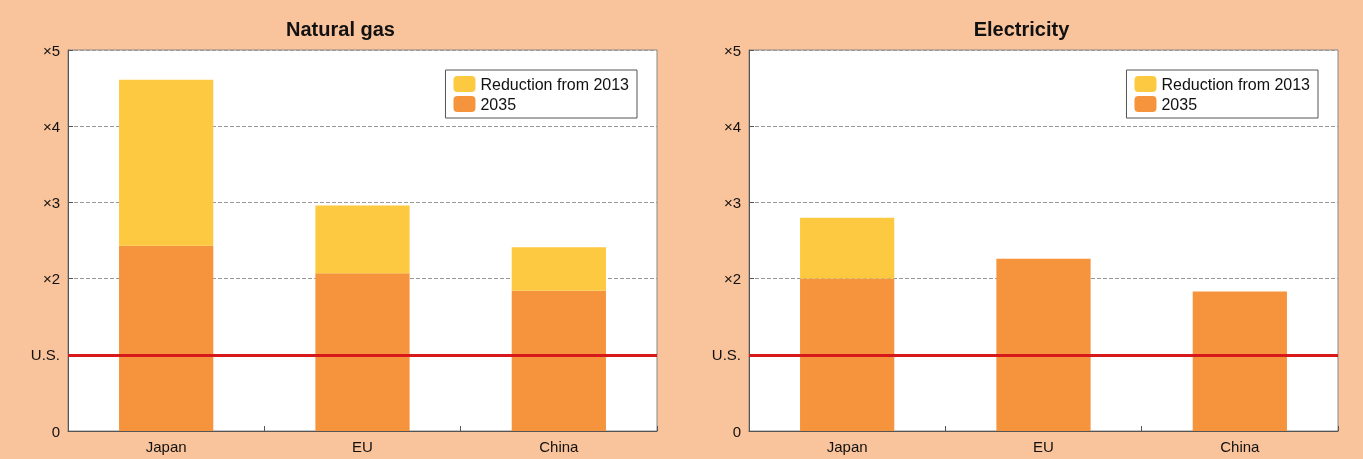  I want to click on chart-title: Electricity, so click(1022, 29).